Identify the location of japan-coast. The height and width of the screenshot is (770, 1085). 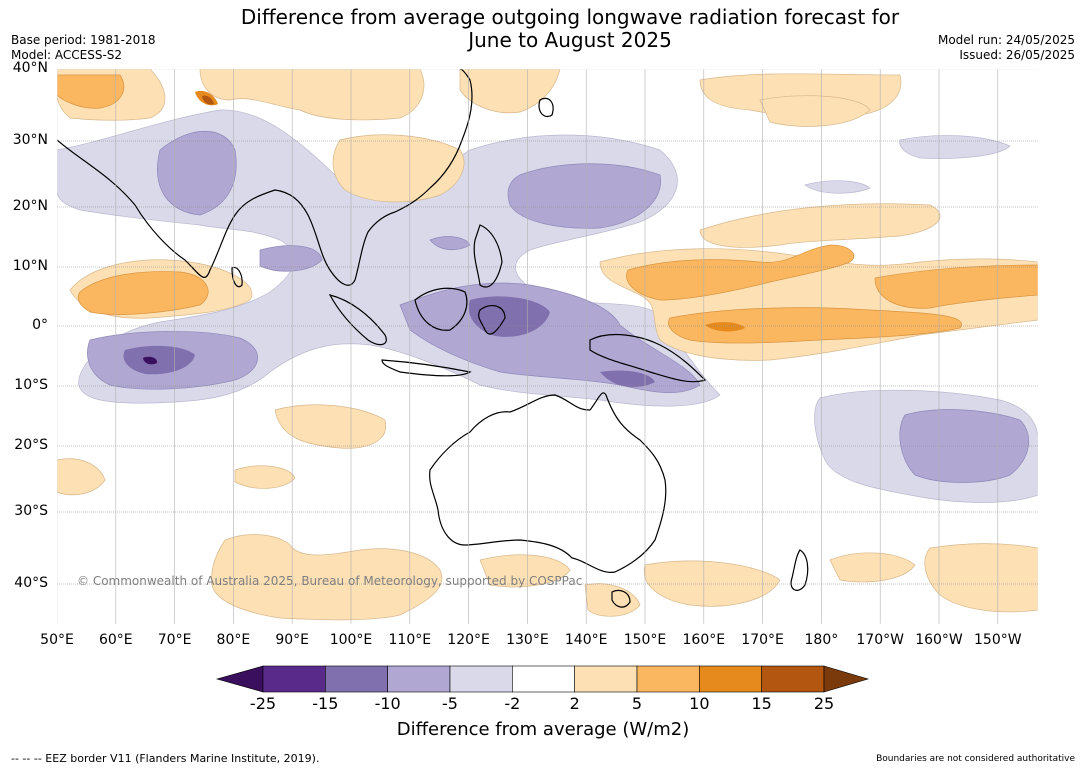
(546, 107).